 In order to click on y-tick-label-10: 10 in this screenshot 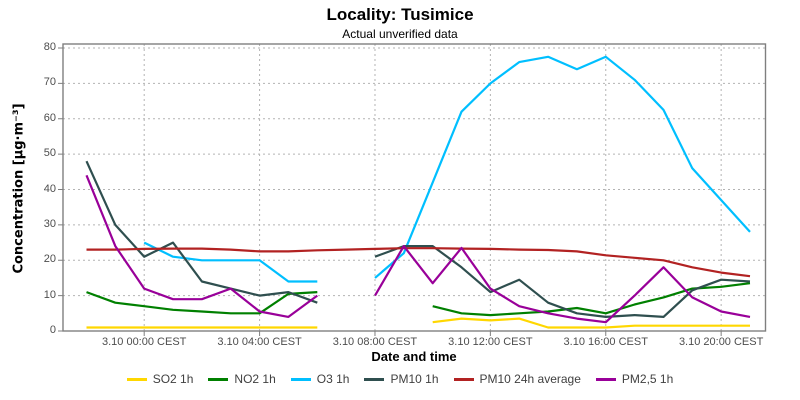, I will do `click(49, 294)`.